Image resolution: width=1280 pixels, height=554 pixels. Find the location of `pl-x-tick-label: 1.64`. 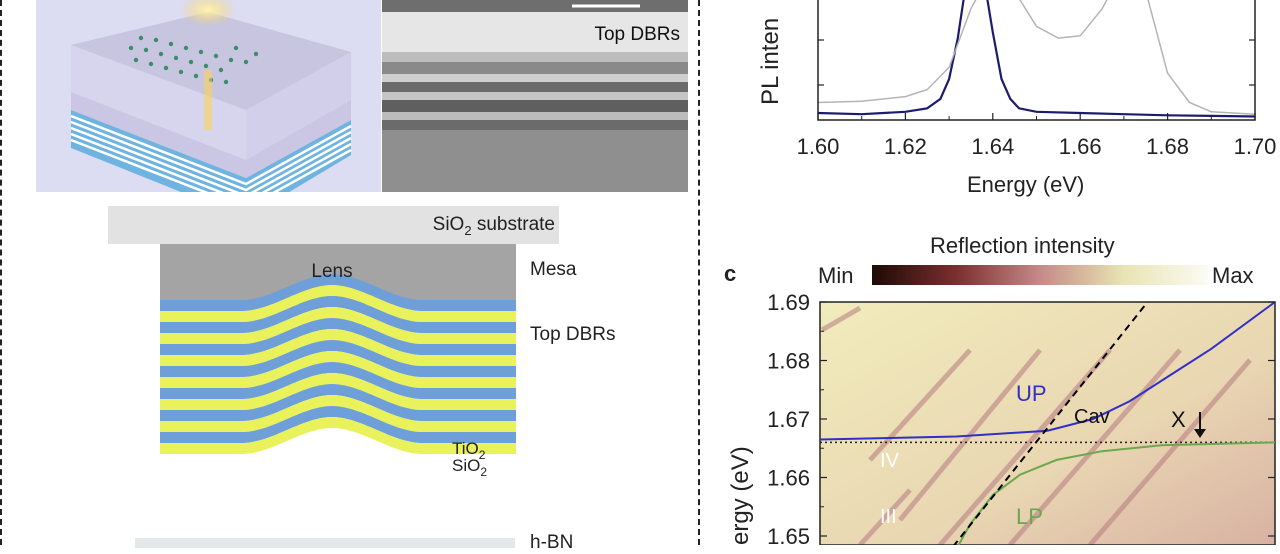

pl-x-tick-label: 1.64 is located at coordinates (992, 146).